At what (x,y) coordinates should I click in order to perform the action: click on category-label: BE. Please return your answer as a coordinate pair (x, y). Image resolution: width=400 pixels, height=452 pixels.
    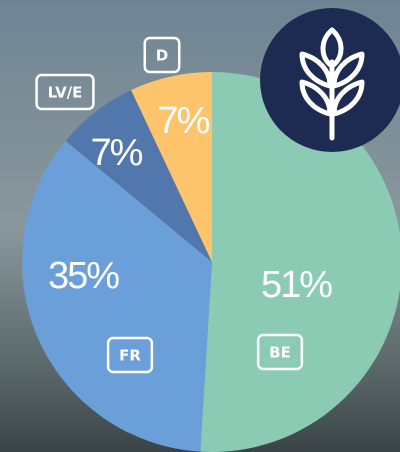
    Looking at the image, I should click on (280, 353).